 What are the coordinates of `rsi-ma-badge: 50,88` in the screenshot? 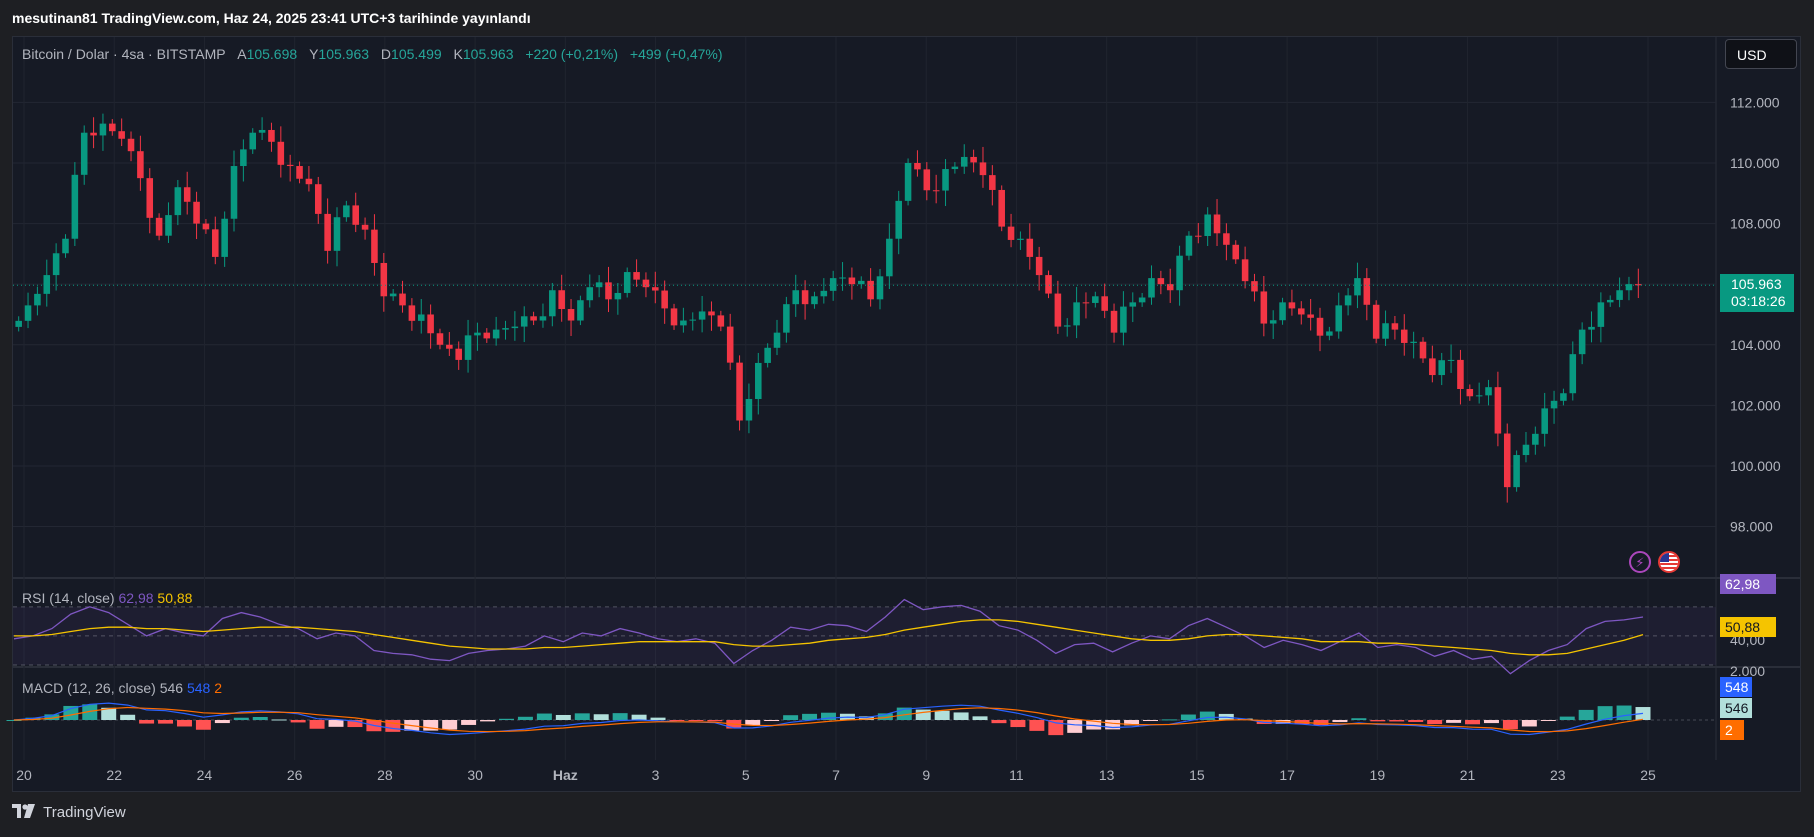 It's located at (1748, 627).